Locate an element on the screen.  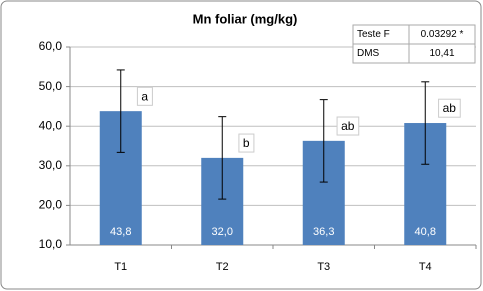
y-tick-label: 50,0 is located at coordinates (51, 86).